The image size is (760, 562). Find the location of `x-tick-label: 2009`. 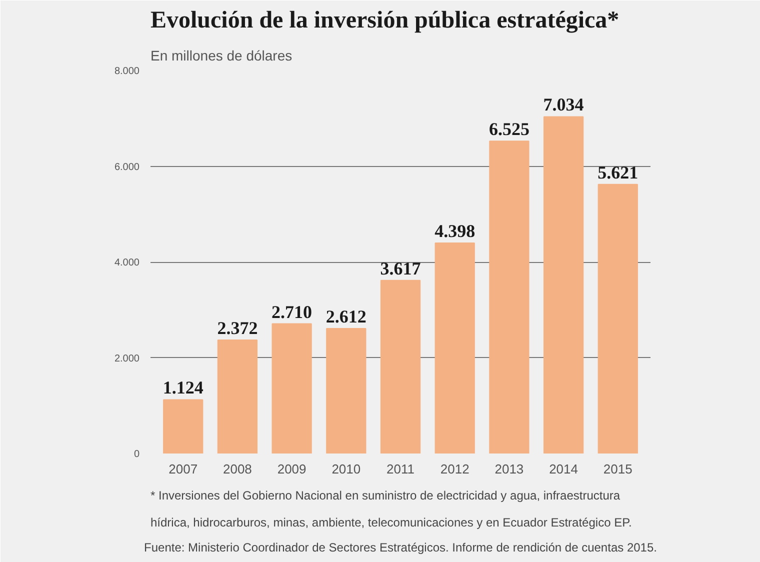

x-tick-label: 2009 is located at coordinates (291, 469).